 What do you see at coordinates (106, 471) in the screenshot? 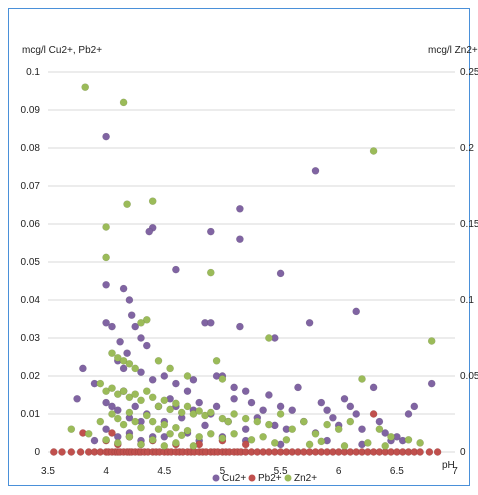
I see `x-tick-label: 4` at bounding box center [106, 471].